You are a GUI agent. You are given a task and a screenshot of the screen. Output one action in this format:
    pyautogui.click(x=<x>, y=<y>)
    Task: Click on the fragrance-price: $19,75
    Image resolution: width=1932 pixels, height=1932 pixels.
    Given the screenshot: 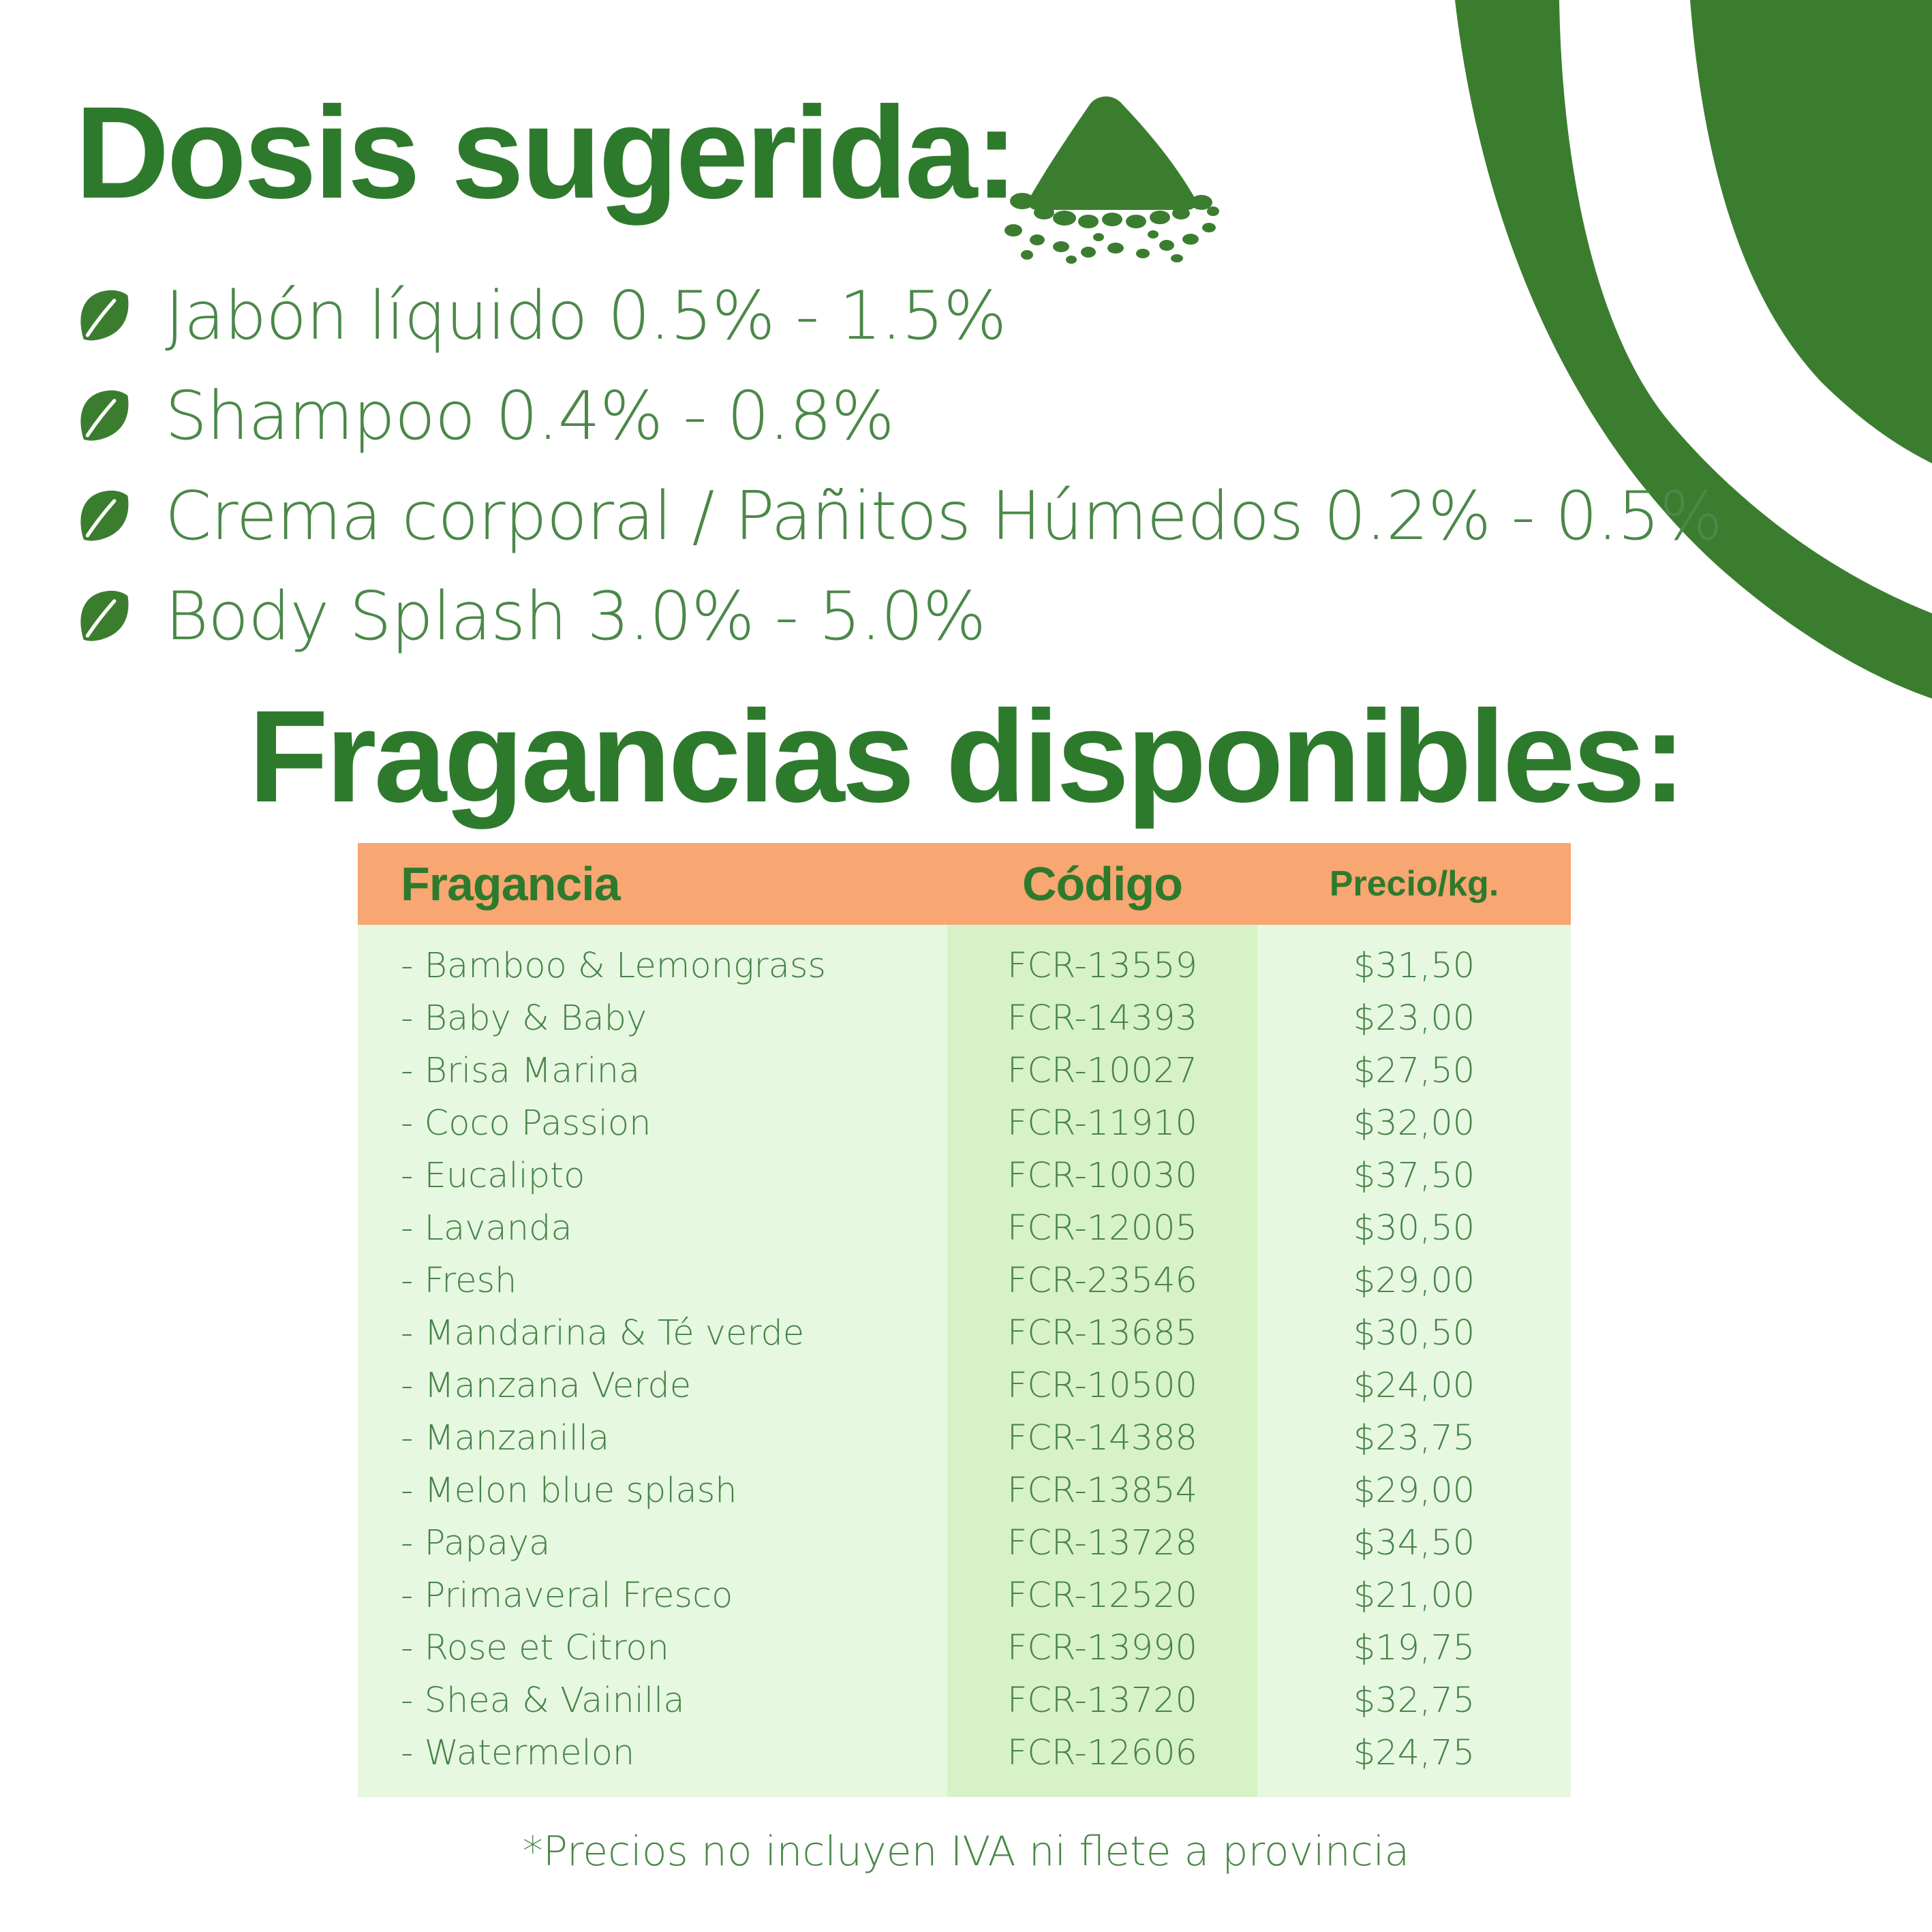 What is the action you would take?
    pyautogui.click(x=1414, y=1648)
    